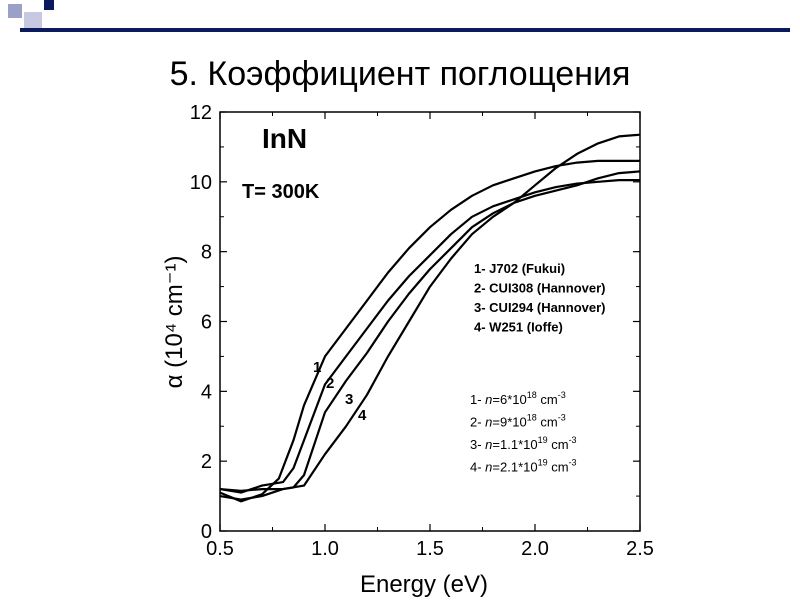 The height and width of the screenshot is (600, 800). Describe the element at coordinates (201, 183) in the screenshot. I see `y-tick-label: 10` at that location.